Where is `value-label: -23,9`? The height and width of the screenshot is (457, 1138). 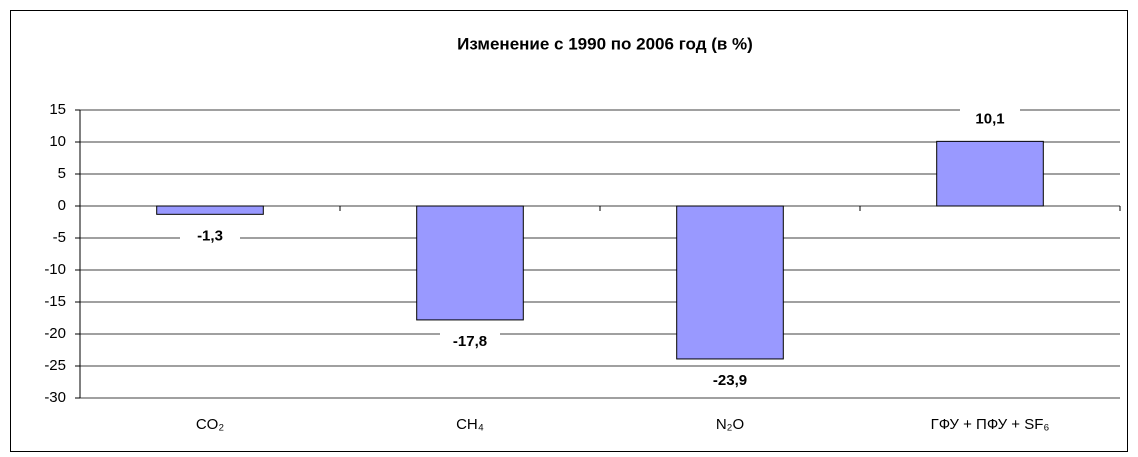
value-label: -23,9 is located at coordinates (730, 380).